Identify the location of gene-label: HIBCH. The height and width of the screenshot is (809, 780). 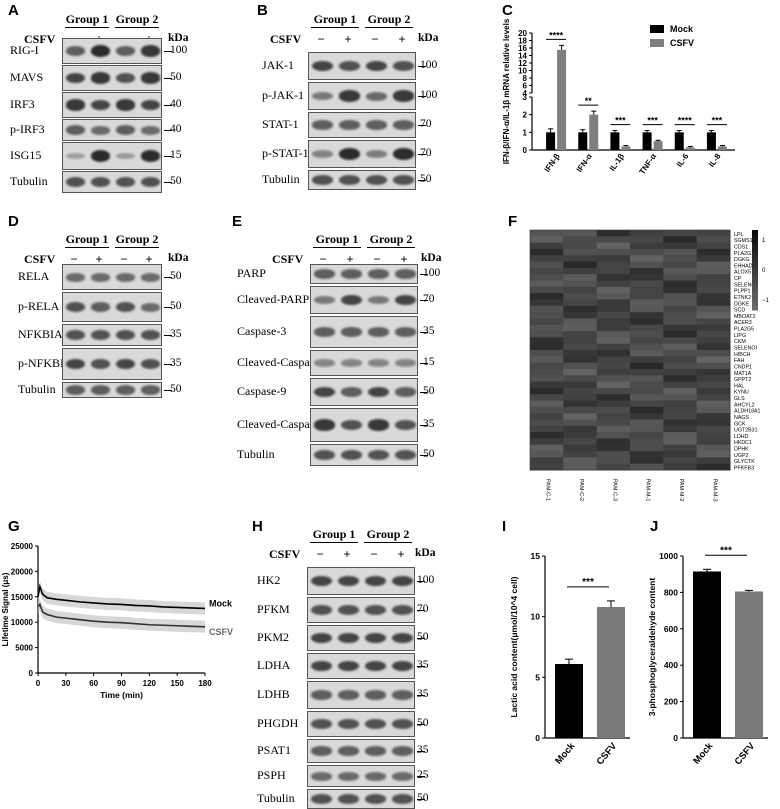
(742, 355).